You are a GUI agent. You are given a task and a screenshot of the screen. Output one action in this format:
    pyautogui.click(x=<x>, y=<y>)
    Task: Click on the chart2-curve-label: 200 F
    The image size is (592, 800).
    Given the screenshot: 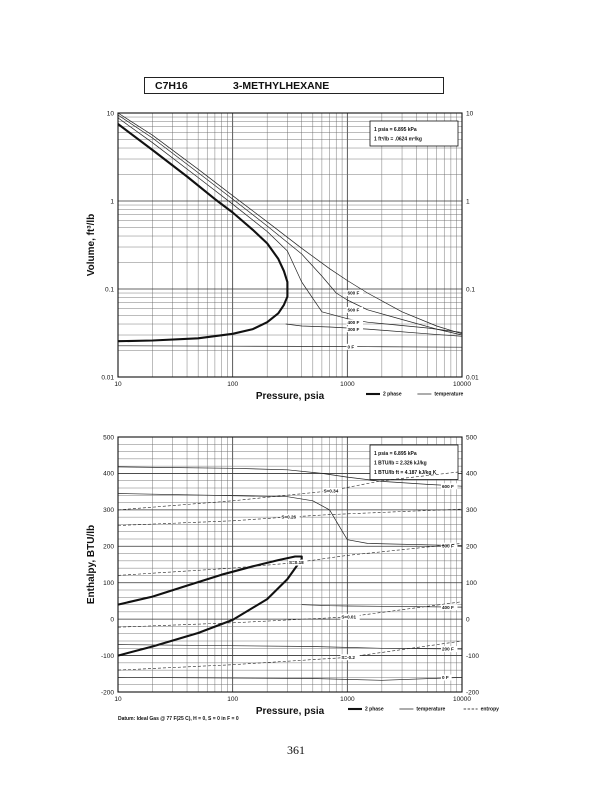 What is the action you would take?
    pyautogui.click(x=448, y=649)
    